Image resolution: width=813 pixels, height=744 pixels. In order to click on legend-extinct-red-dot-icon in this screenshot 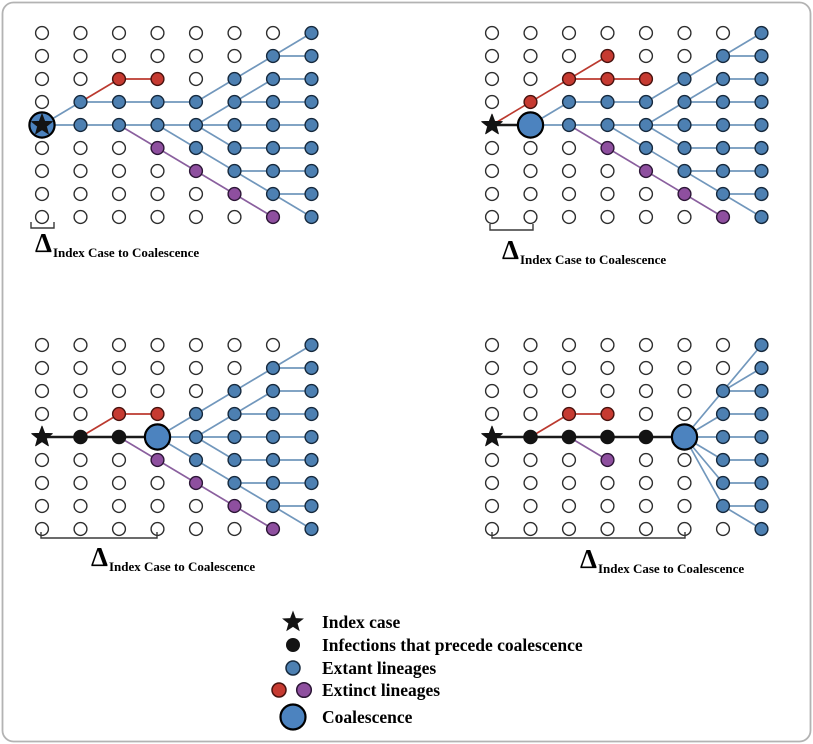, I will do `click(279, 690)`.